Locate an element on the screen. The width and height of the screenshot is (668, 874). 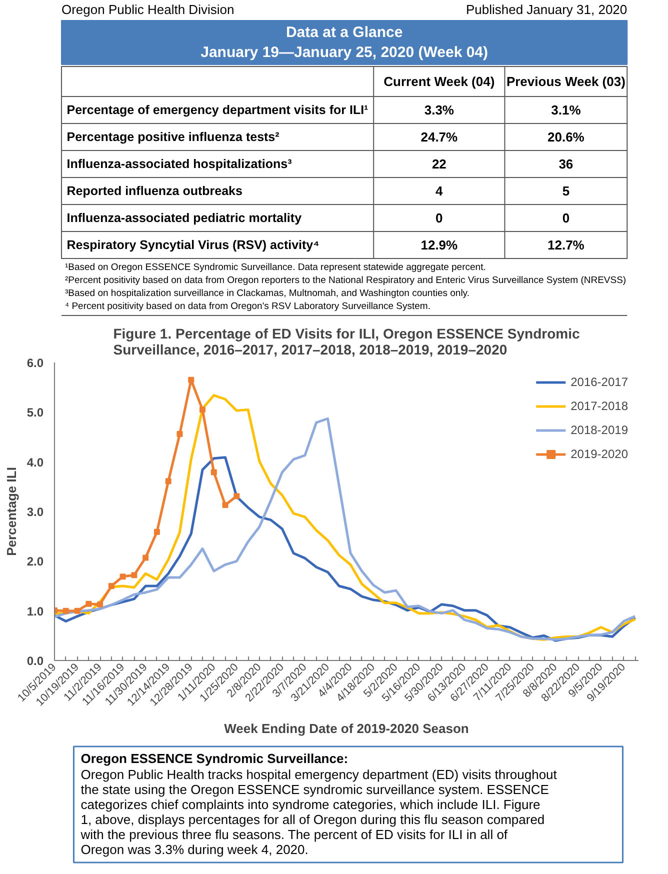
text: Oregon Public Health Division is located at coordinates (147, 9).